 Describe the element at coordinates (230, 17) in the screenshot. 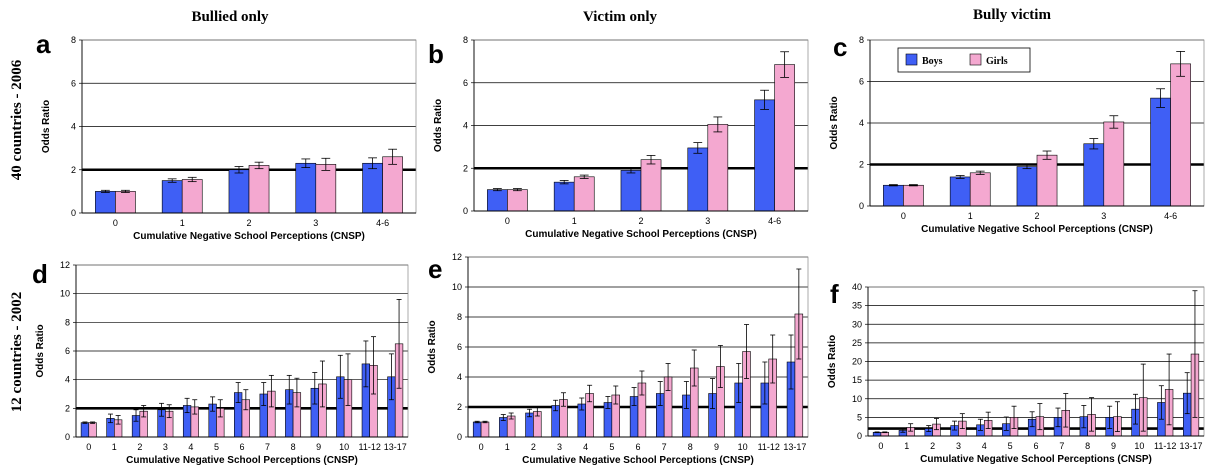

I see `column-title-bullied-only: Bullied only` at that location.